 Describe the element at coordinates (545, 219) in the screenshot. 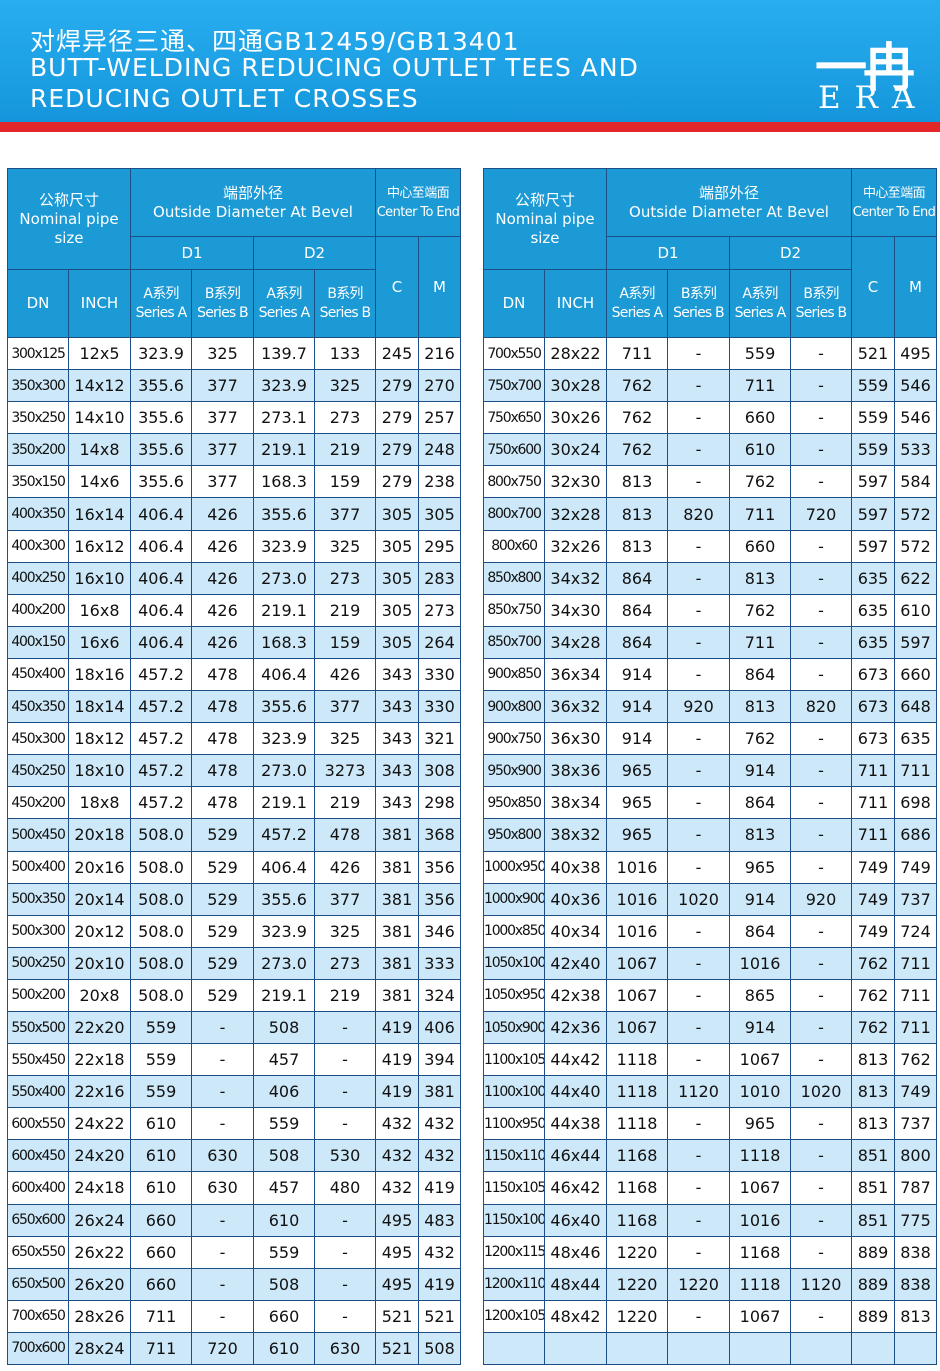

I see `header-cell: 公称尺寸 Nominal pipe size` at that location.